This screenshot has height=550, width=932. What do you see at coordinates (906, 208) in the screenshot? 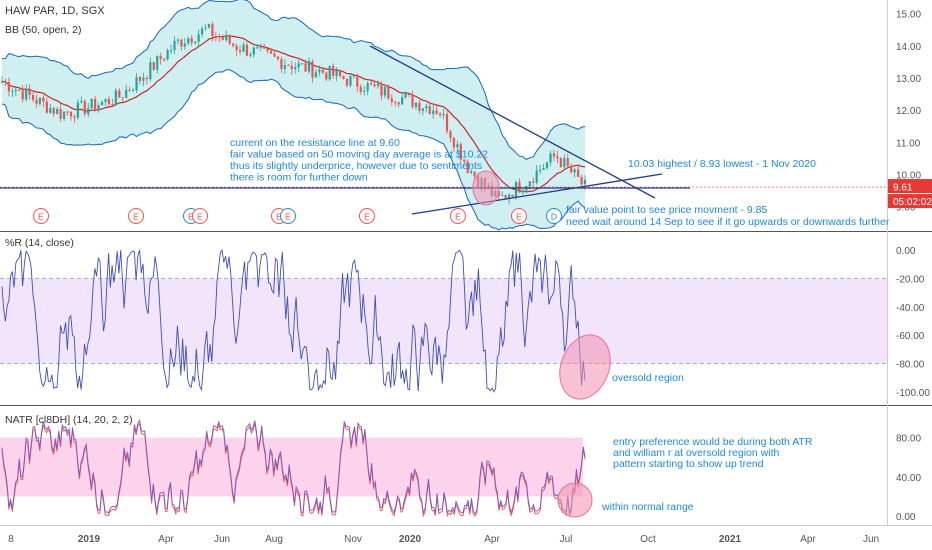
I see `price-tick-label: 9.00` at bounding box center [906, 208].